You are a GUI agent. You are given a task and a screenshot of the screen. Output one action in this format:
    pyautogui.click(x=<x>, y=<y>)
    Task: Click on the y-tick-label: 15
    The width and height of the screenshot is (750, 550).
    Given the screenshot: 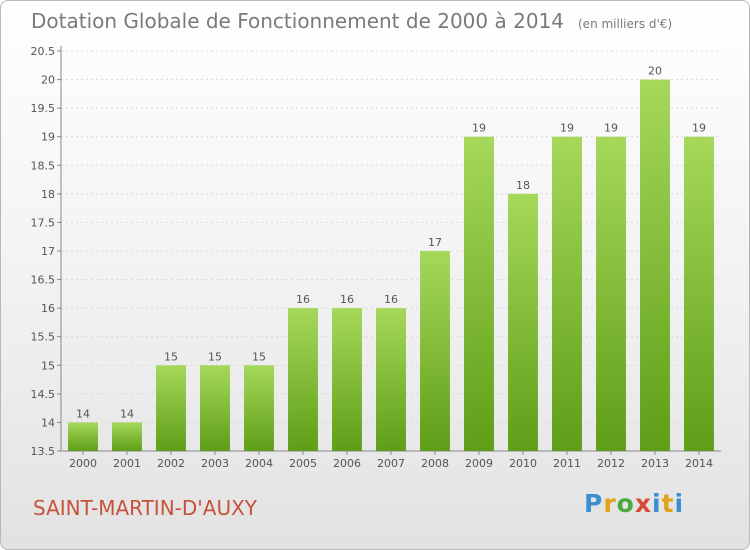 What is the action you would take?
    pyautogui.click(x=48, y=365)
    